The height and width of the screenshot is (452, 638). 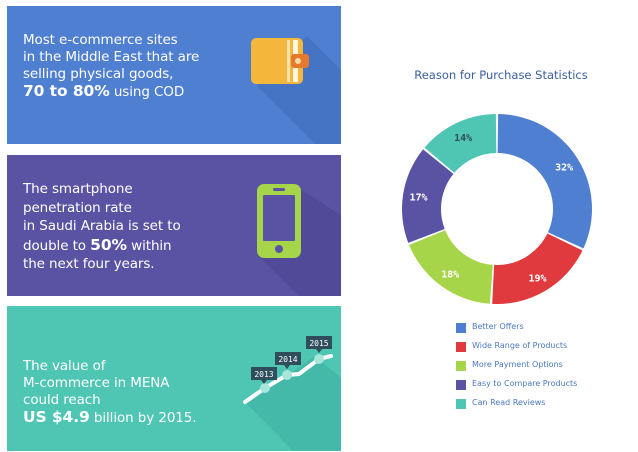 What do you see at coordinates (280, 61) in the screenshot?
I see `wallet-icon` at bounding box center [280, 61].